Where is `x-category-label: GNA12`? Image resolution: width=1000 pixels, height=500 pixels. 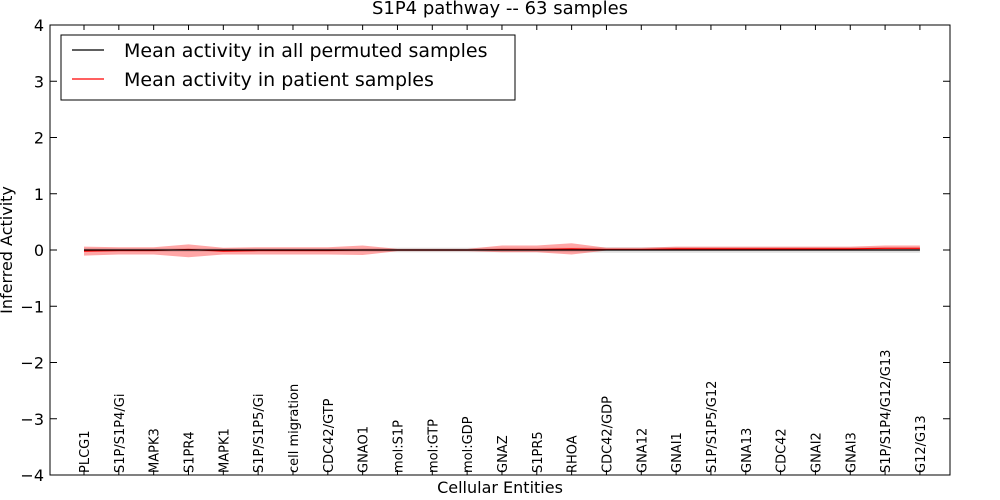
x-category-label: GNA12 is located at coordinates (642, 450).